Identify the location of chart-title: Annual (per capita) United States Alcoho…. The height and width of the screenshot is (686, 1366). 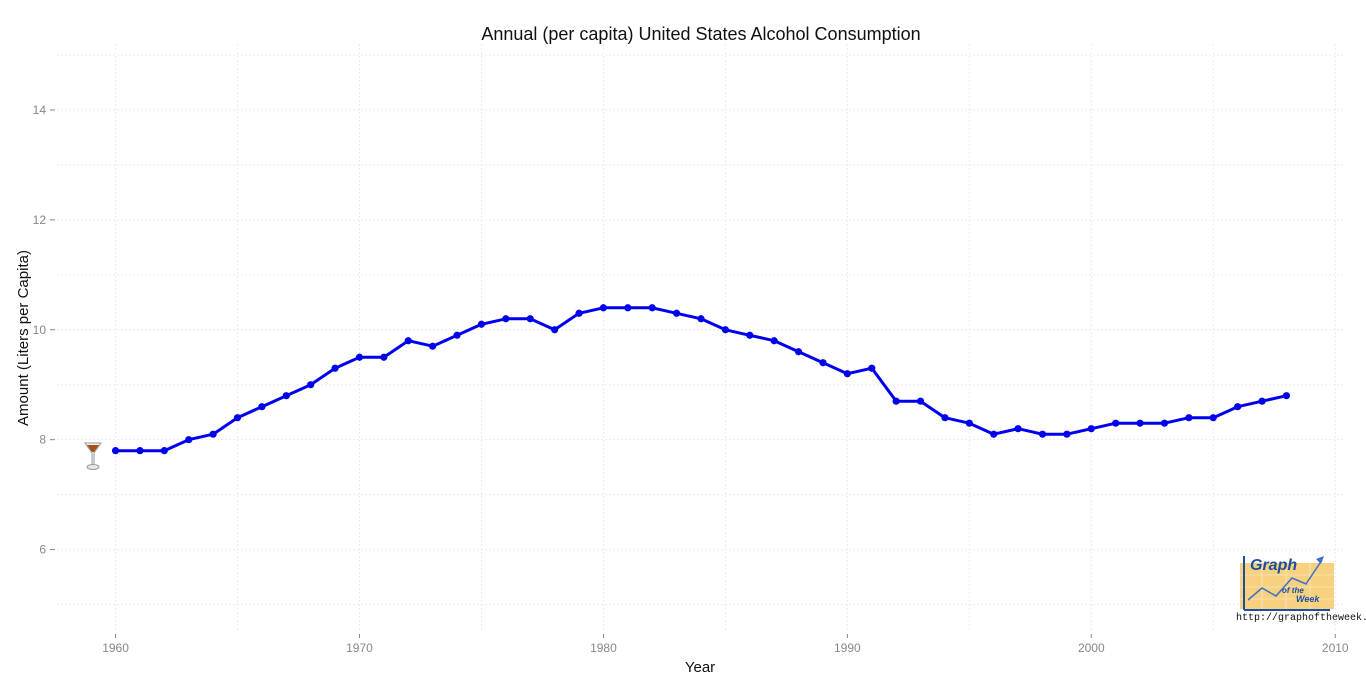
(700, 34).